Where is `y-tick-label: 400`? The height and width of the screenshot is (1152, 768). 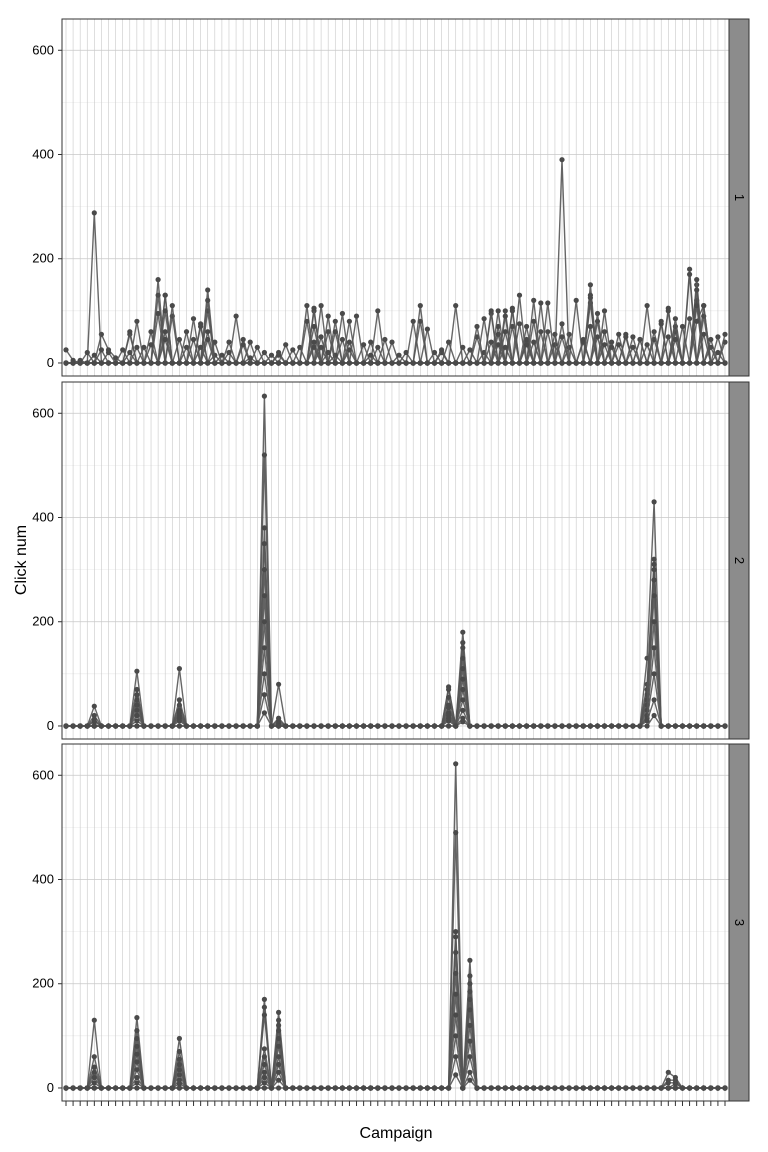
y-tick-label: 400 is located at coordinates (43, 517).